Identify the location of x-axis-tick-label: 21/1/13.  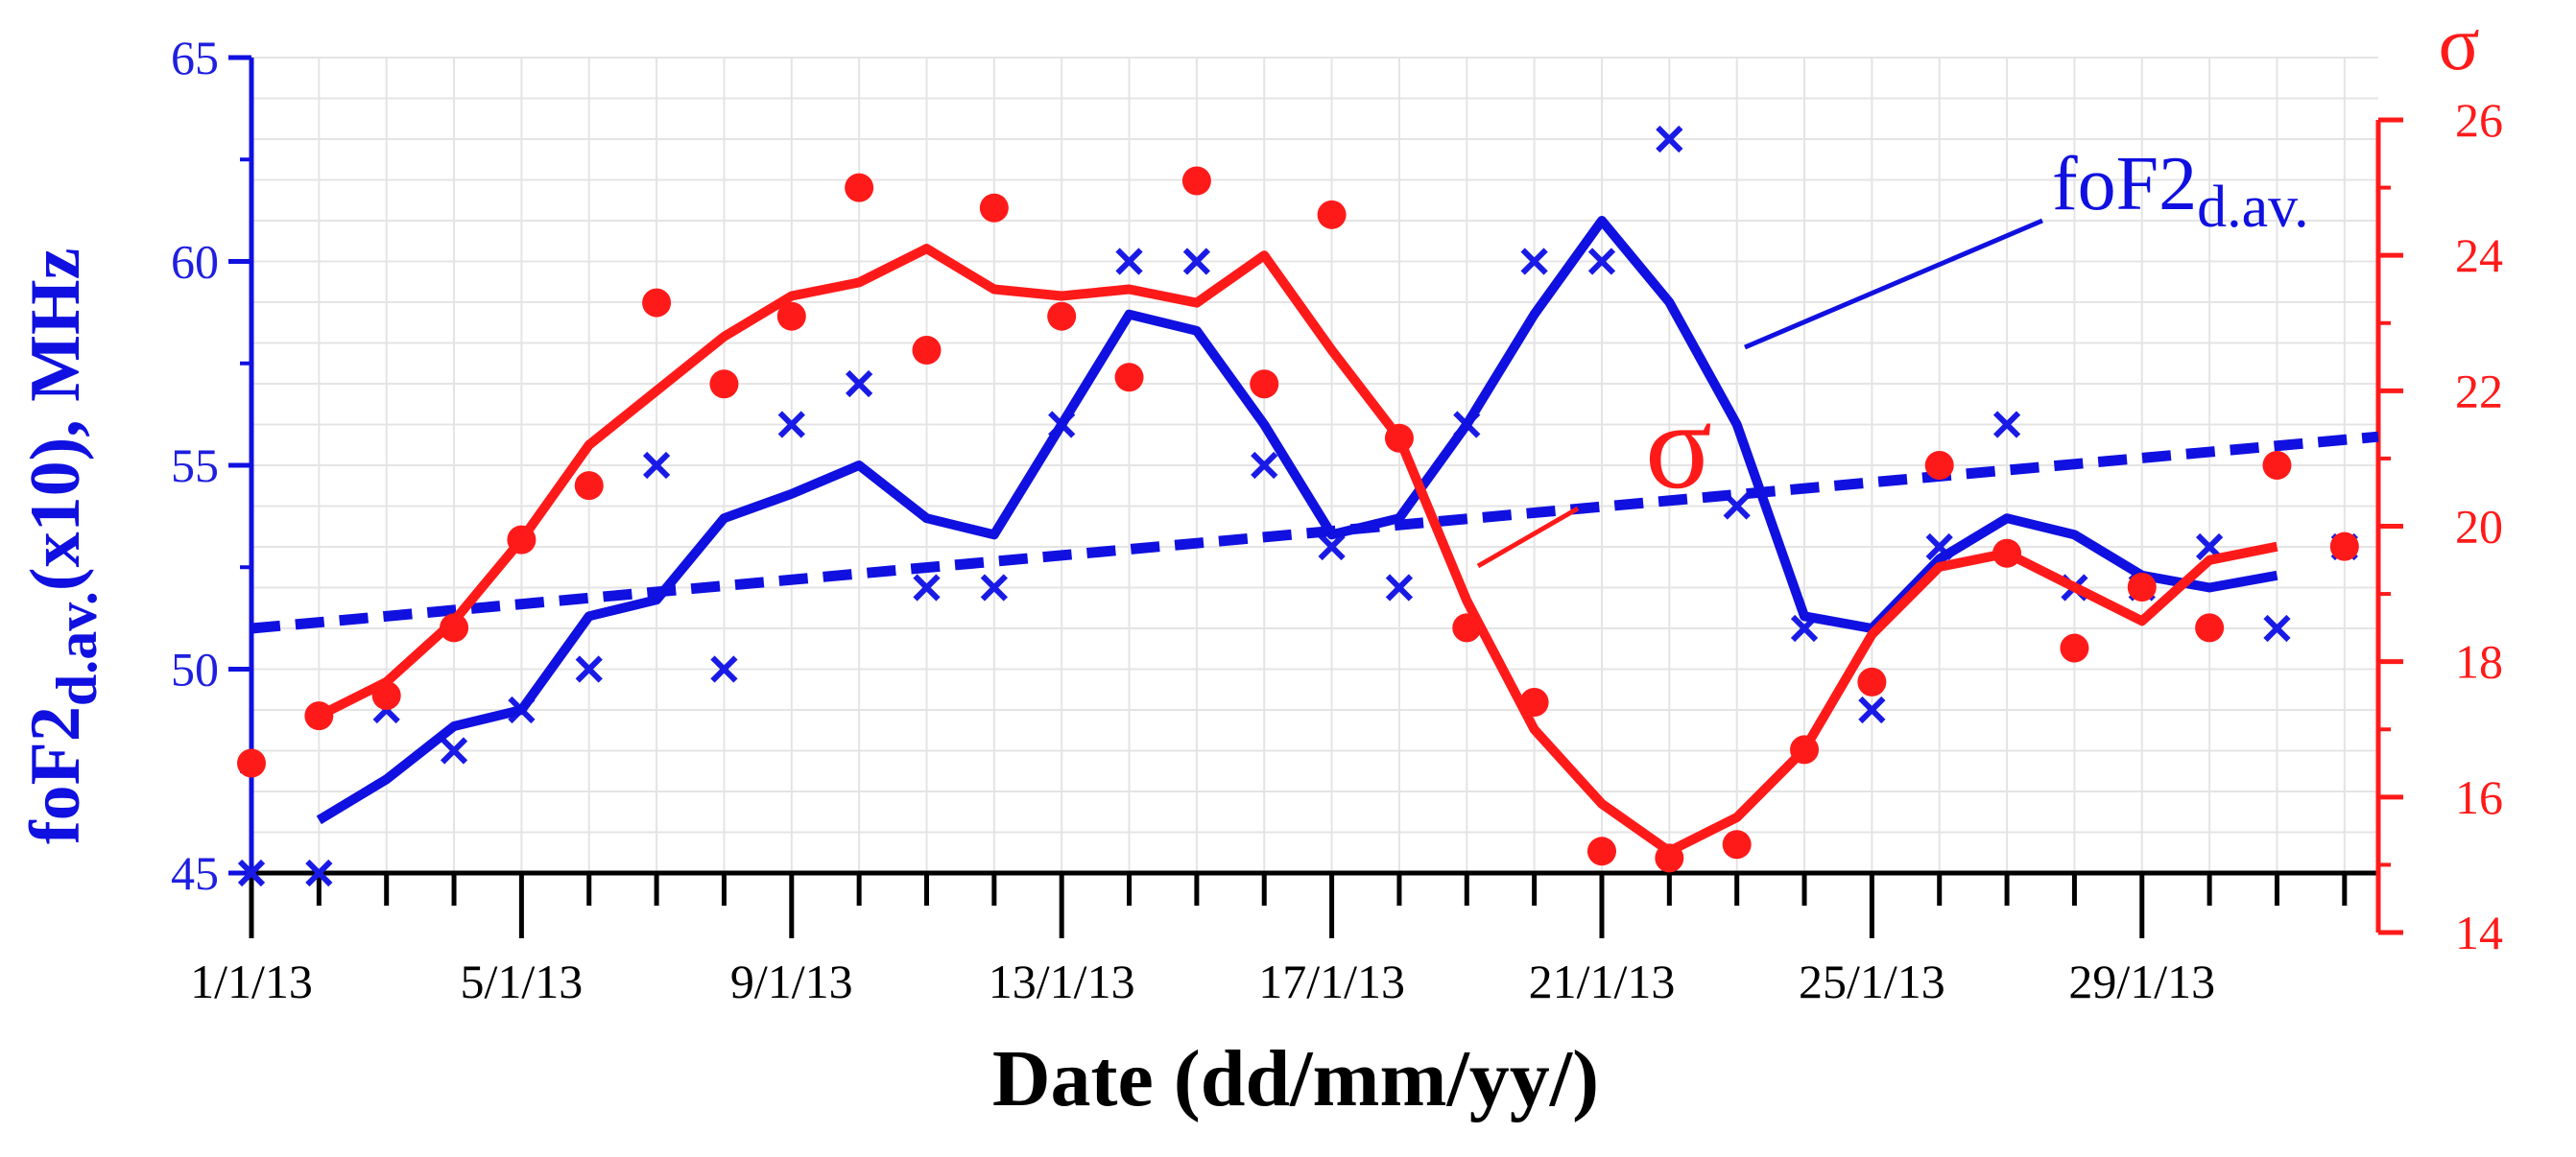
(1602, 981).